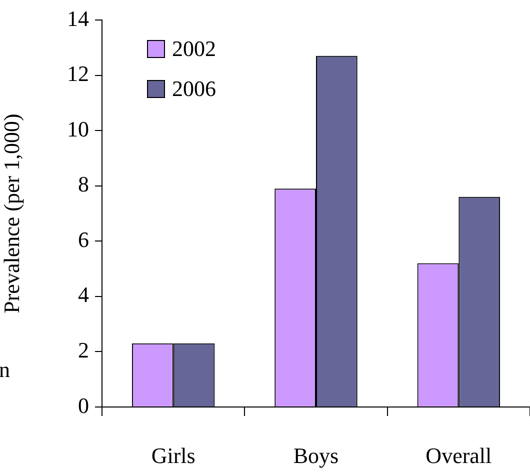 This screenshot has height=472, width=530. What do you see at coordinates (316, 455) in the screenshot?
I see `x-tick-label: Boys` at bounding box center [316, 455].